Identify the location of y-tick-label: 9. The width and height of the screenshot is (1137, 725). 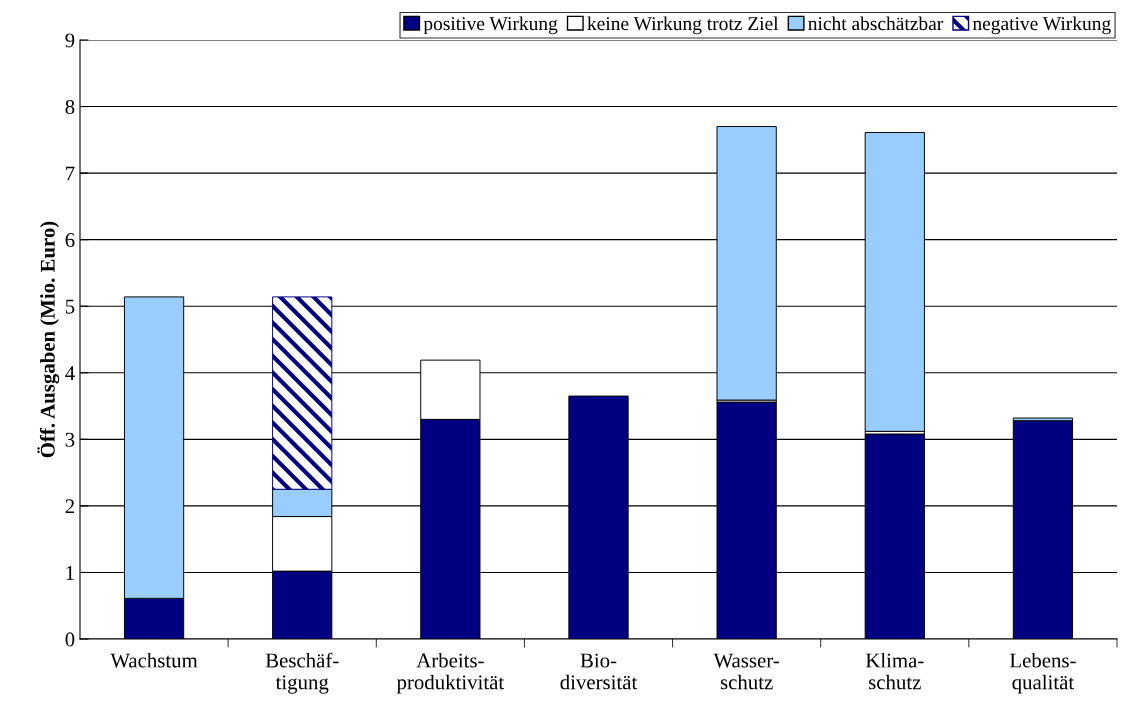
(70, 40).